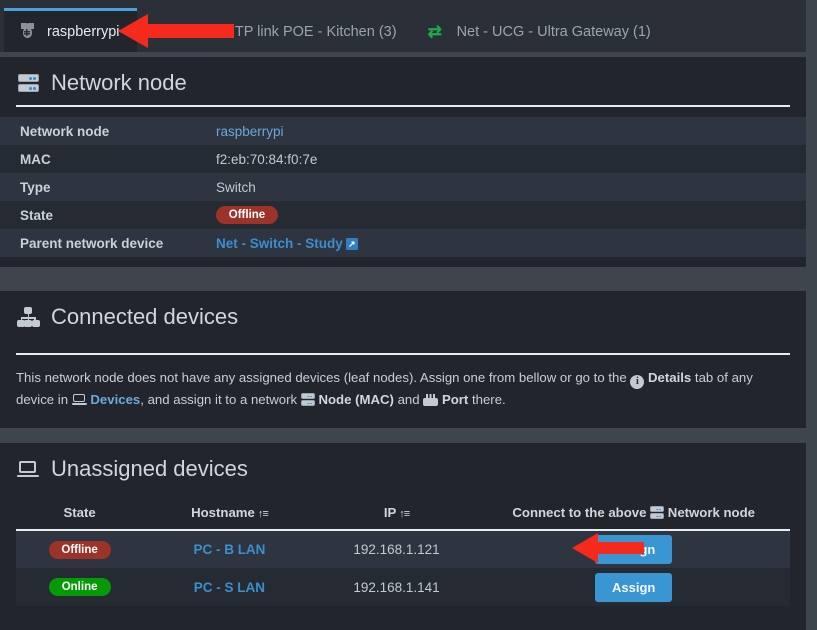 This screenshot has width=817, height=630. Describe the element at coordinates (223, 512) in the screenshot. I see `column-label: Hostname` at that location.